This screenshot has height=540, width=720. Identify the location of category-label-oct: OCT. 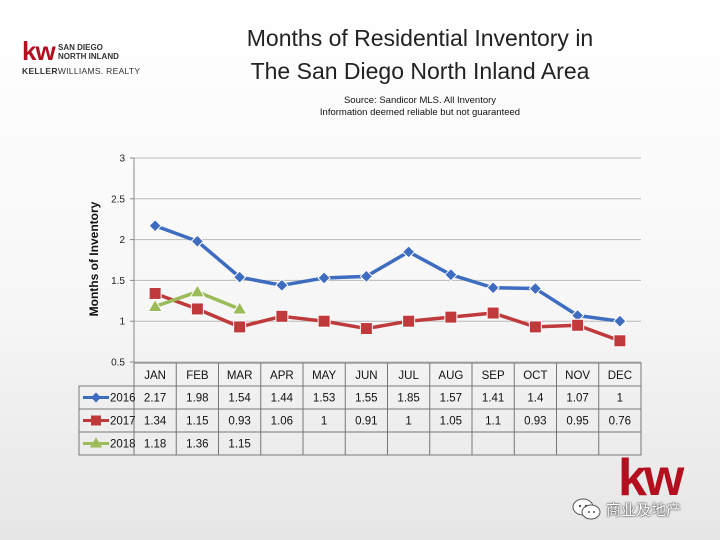
(535, 376).